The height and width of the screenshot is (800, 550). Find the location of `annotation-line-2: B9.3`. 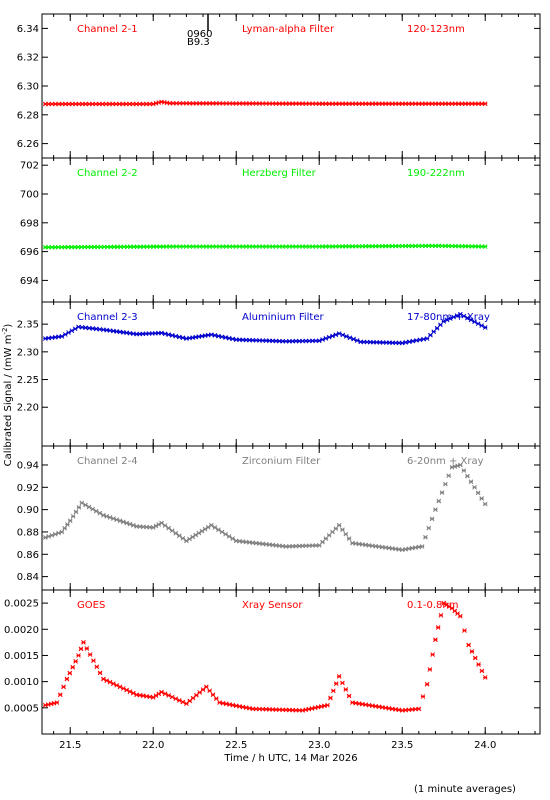

annotation-line-2: B9.3 is located at coordinates (198, 42).